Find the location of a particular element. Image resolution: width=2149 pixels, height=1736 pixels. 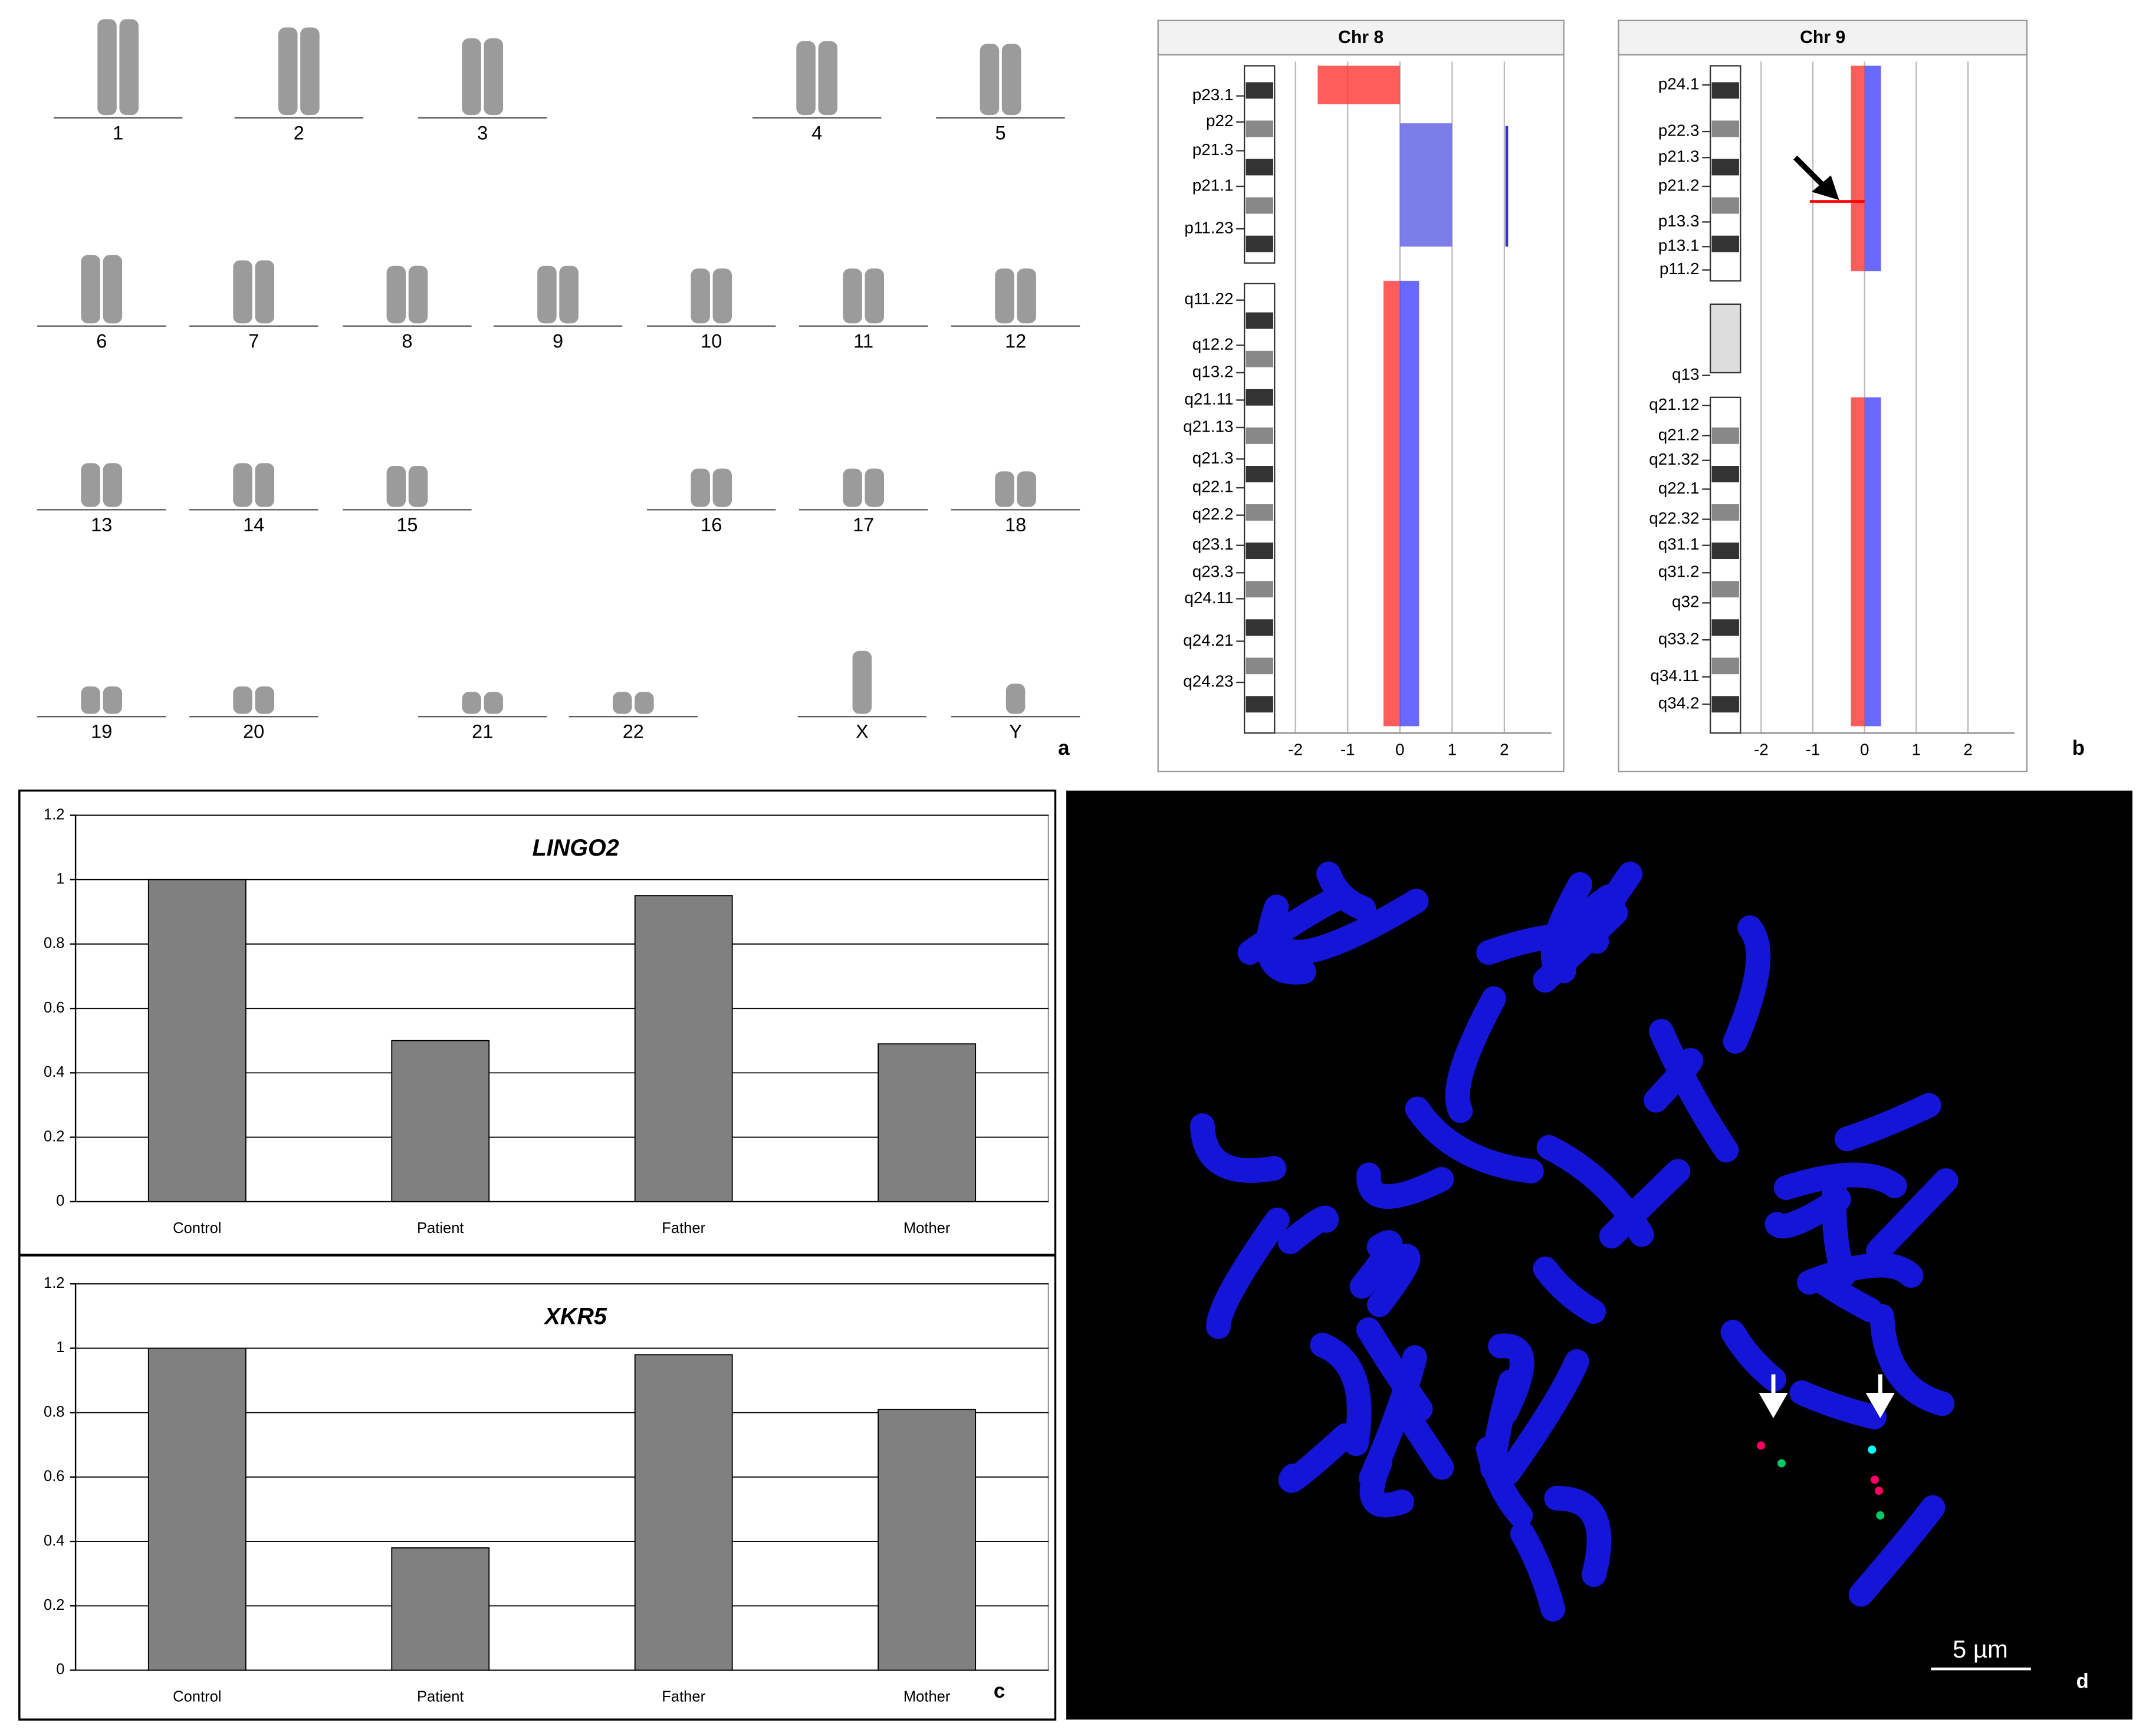

y-tick-label: 0.2 is located at coordinates (54, 1136).